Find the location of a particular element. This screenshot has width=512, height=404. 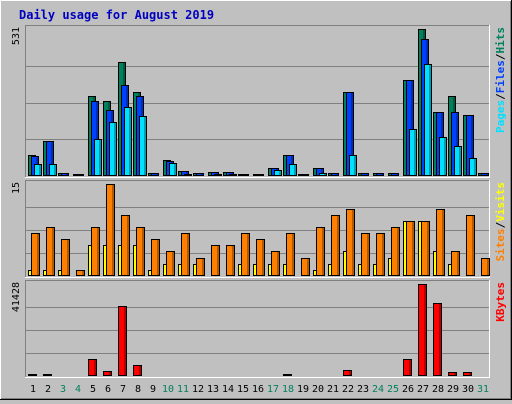

x-tick-label-day-27: 27 is located at coordinates (423, 389).